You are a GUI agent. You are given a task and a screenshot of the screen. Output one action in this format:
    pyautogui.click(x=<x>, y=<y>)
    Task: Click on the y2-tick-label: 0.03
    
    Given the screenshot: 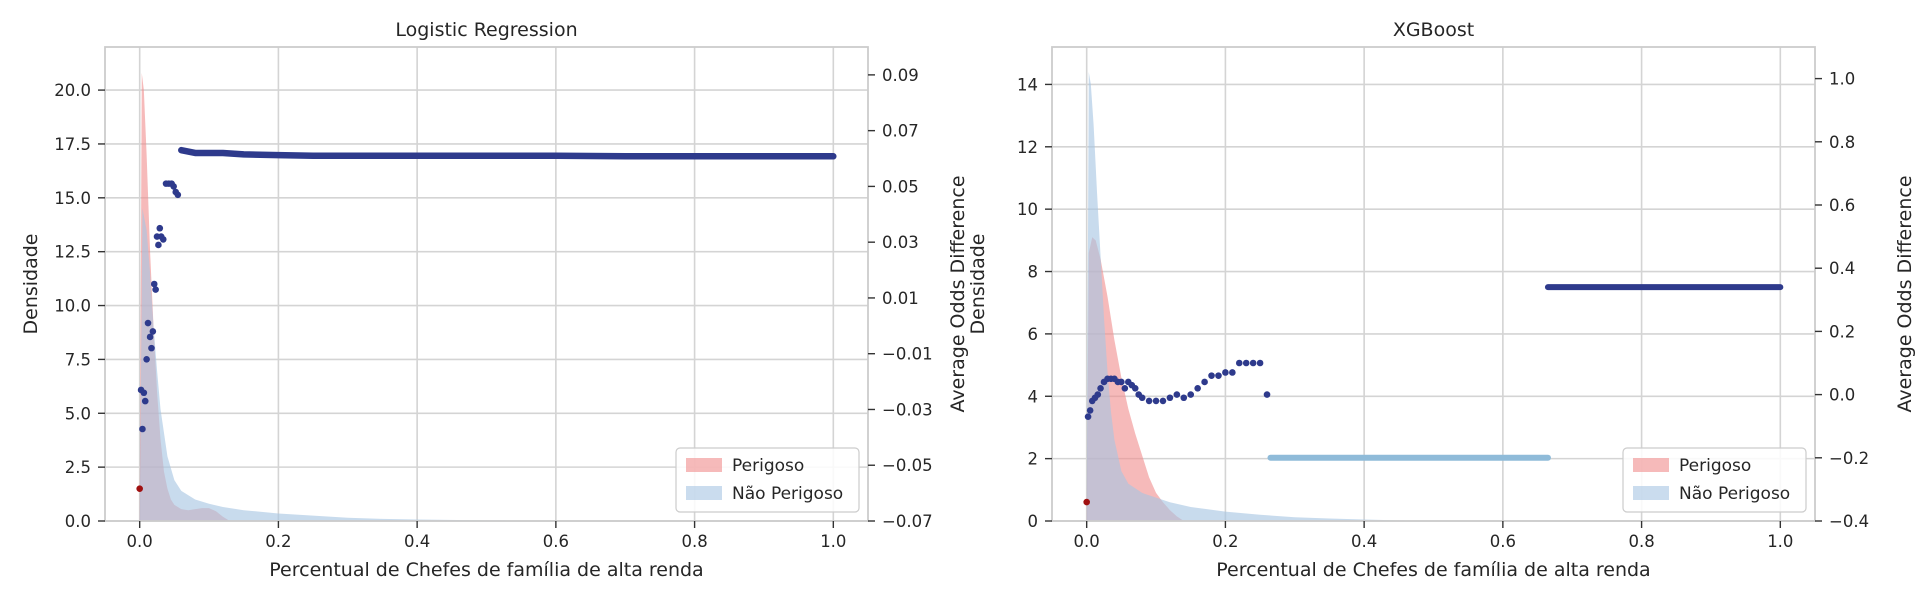 What is the action you would take?
    pyautogui.click(x=900, y=242)
    